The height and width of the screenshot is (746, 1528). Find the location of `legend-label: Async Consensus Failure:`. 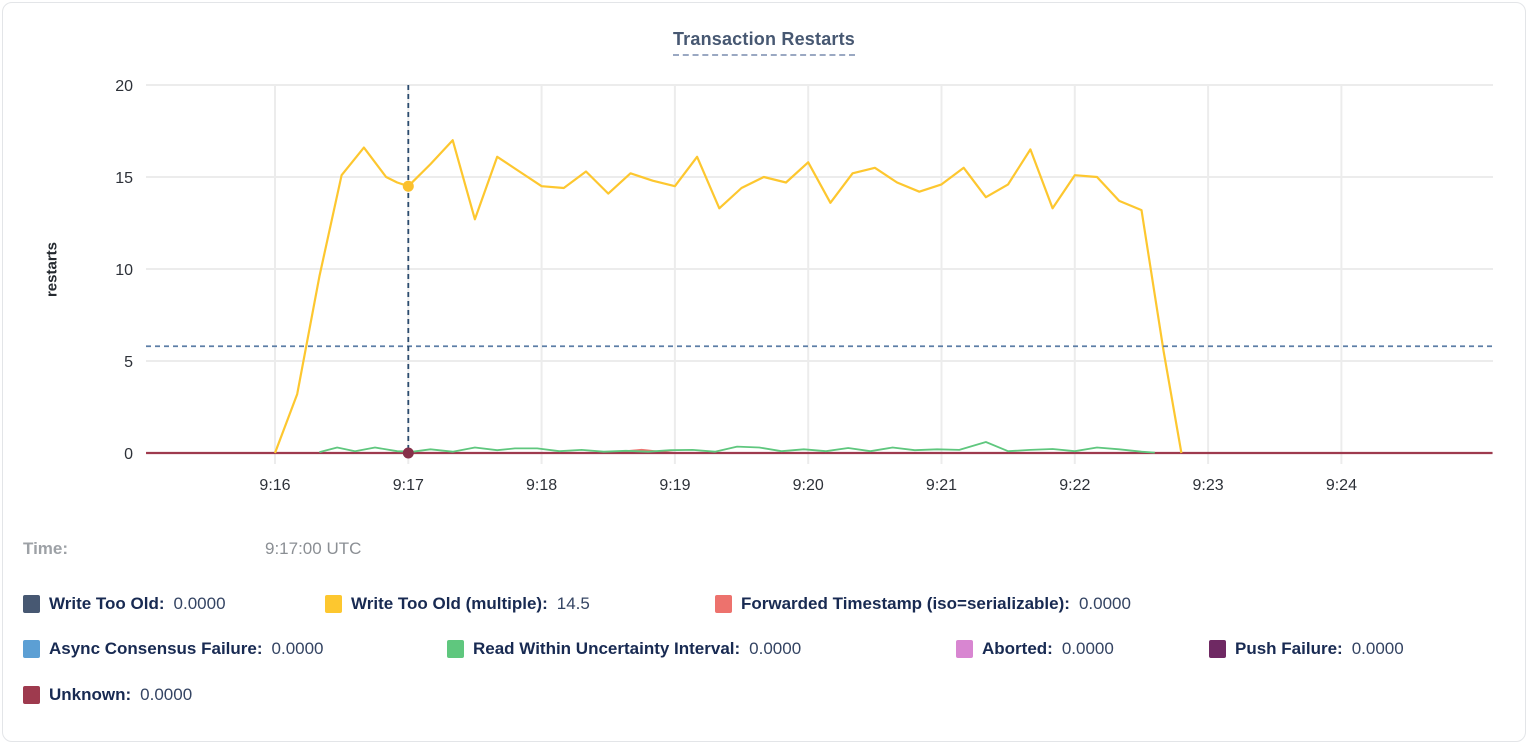

legend-label: Async Consensus Failure: is located at coordinates (156, 648).